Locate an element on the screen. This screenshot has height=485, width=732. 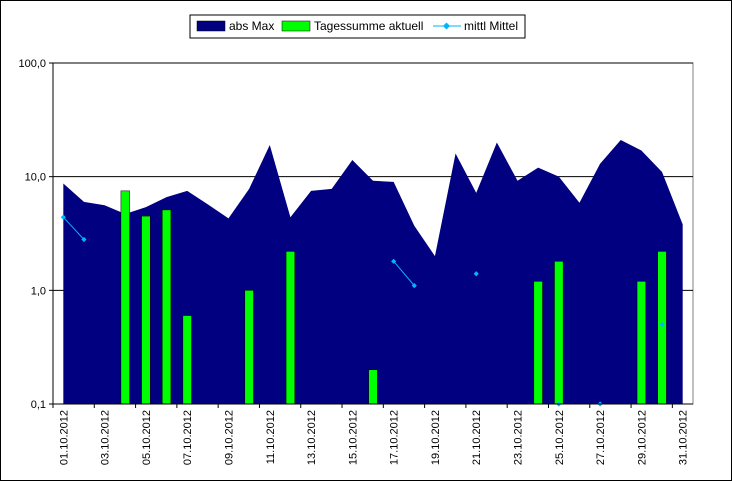
legend-label-abs-max: abs Max is located at coordinates (251, 26).